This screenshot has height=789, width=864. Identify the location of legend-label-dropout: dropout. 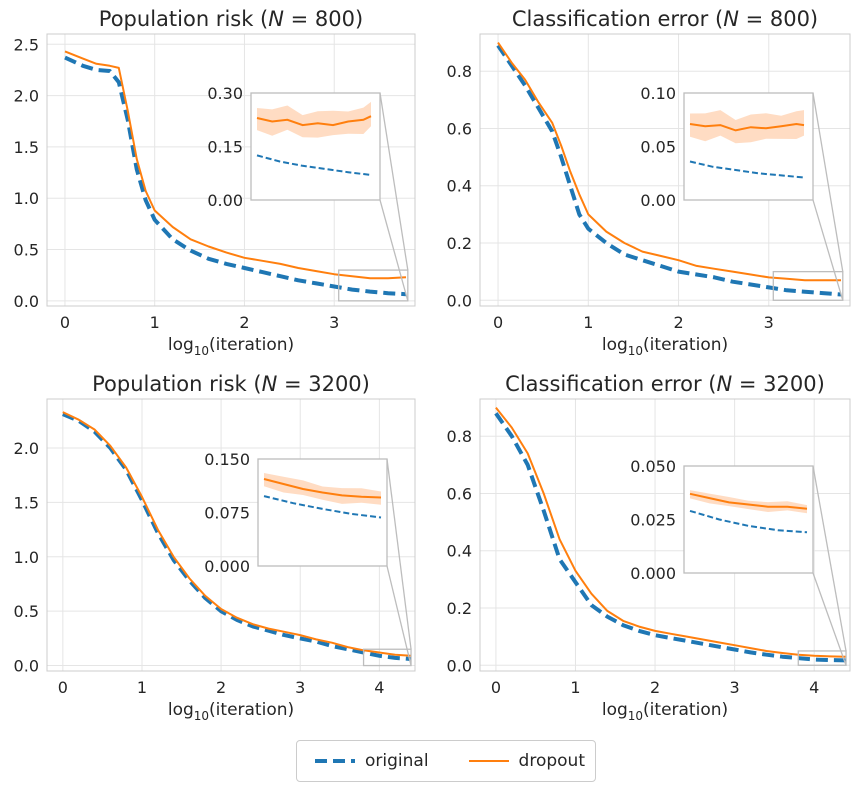
(551, 761).